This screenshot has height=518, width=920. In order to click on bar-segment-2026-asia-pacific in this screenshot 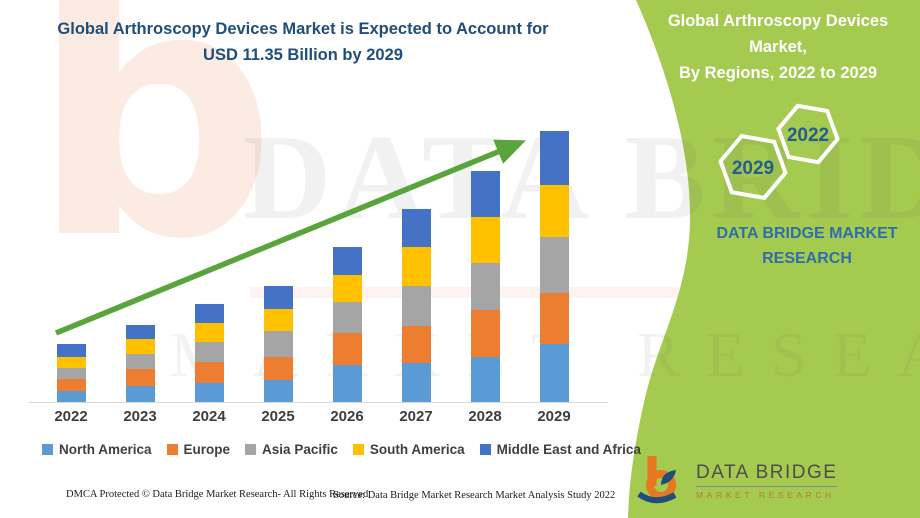, I will do `click(347, 318)`.